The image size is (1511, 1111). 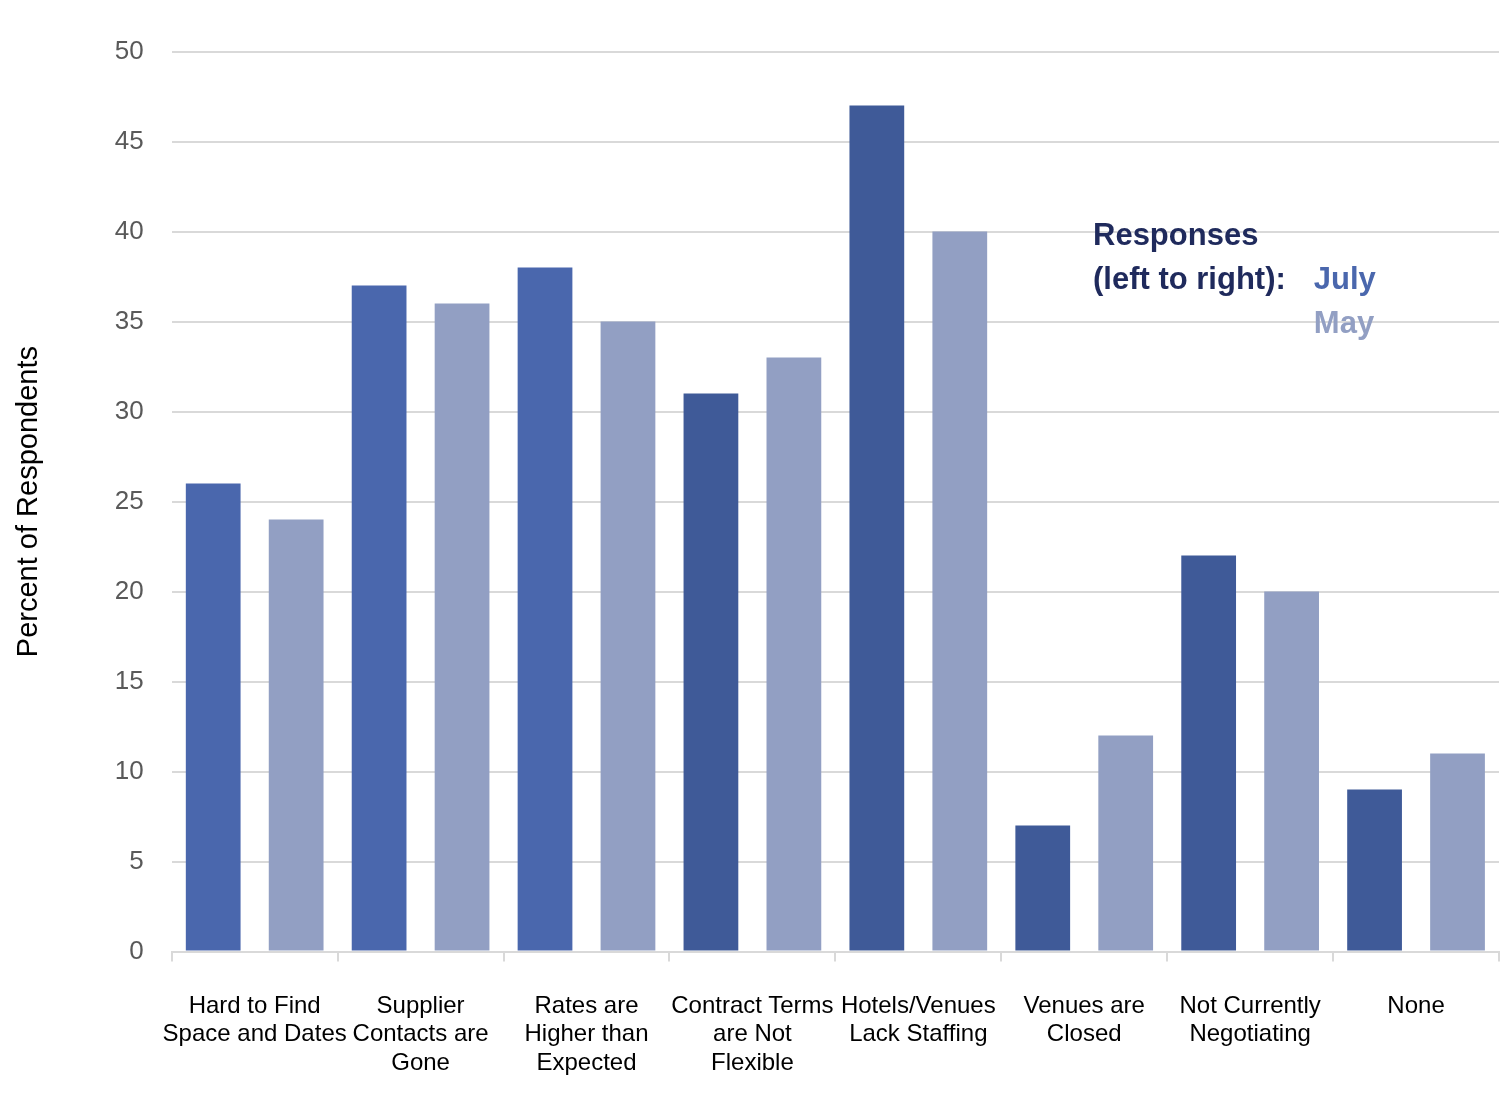 What do you see at coordinates (1084, 1018) in the screenshot?
I see `x-tick-label: Venues are Closed` at bounding box center [1084, 1018].